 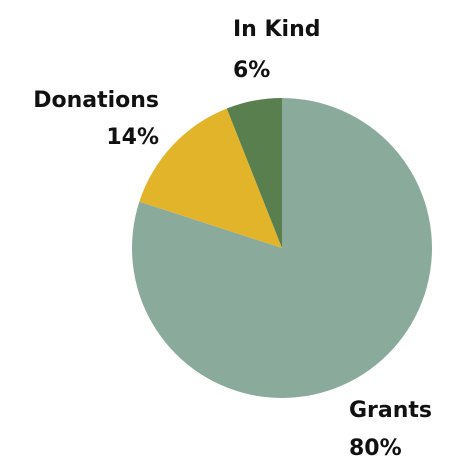 I want to click on label-donations: Donations 14%, so click(x=96, y=119).